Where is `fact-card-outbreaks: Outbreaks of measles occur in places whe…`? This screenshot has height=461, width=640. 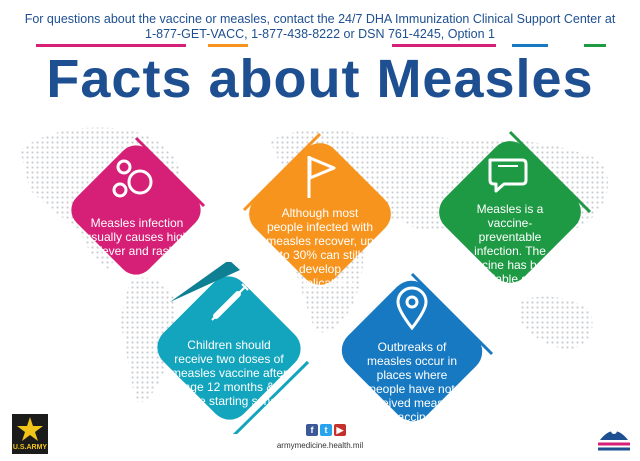
fact-card-outbreaks: Outbreaks of measles occur in places whe… is located at coordinates (412, 351).